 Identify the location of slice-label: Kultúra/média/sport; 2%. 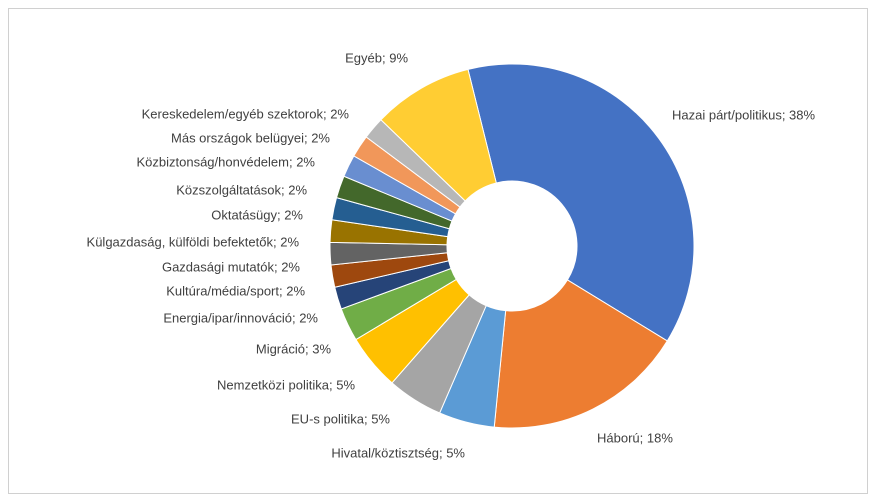
(235, 290).